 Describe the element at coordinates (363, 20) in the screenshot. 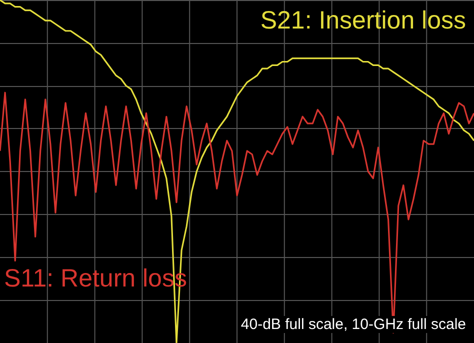

I see `series-label: S21: Insertion loss` at that location.